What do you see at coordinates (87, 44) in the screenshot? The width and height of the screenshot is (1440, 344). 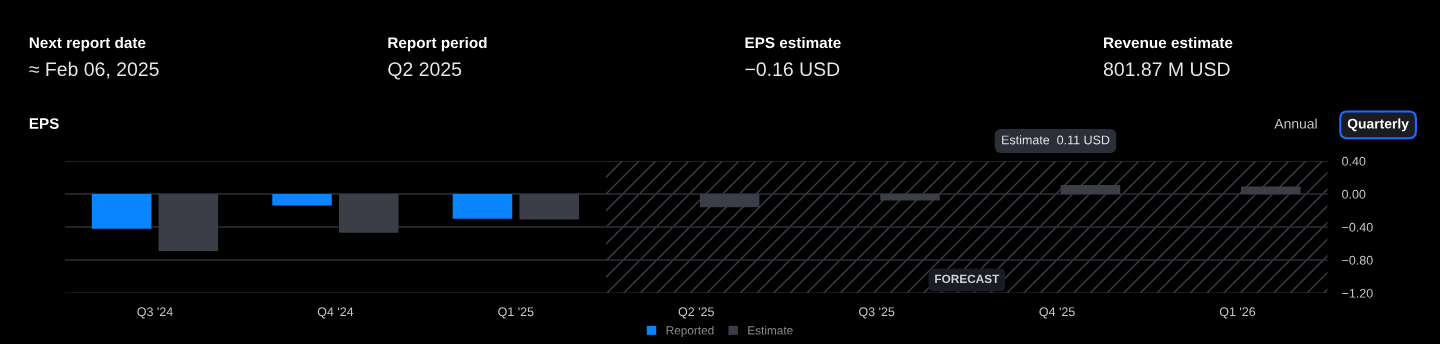 I see `text: Next report date` at bounding box center [87, 44].